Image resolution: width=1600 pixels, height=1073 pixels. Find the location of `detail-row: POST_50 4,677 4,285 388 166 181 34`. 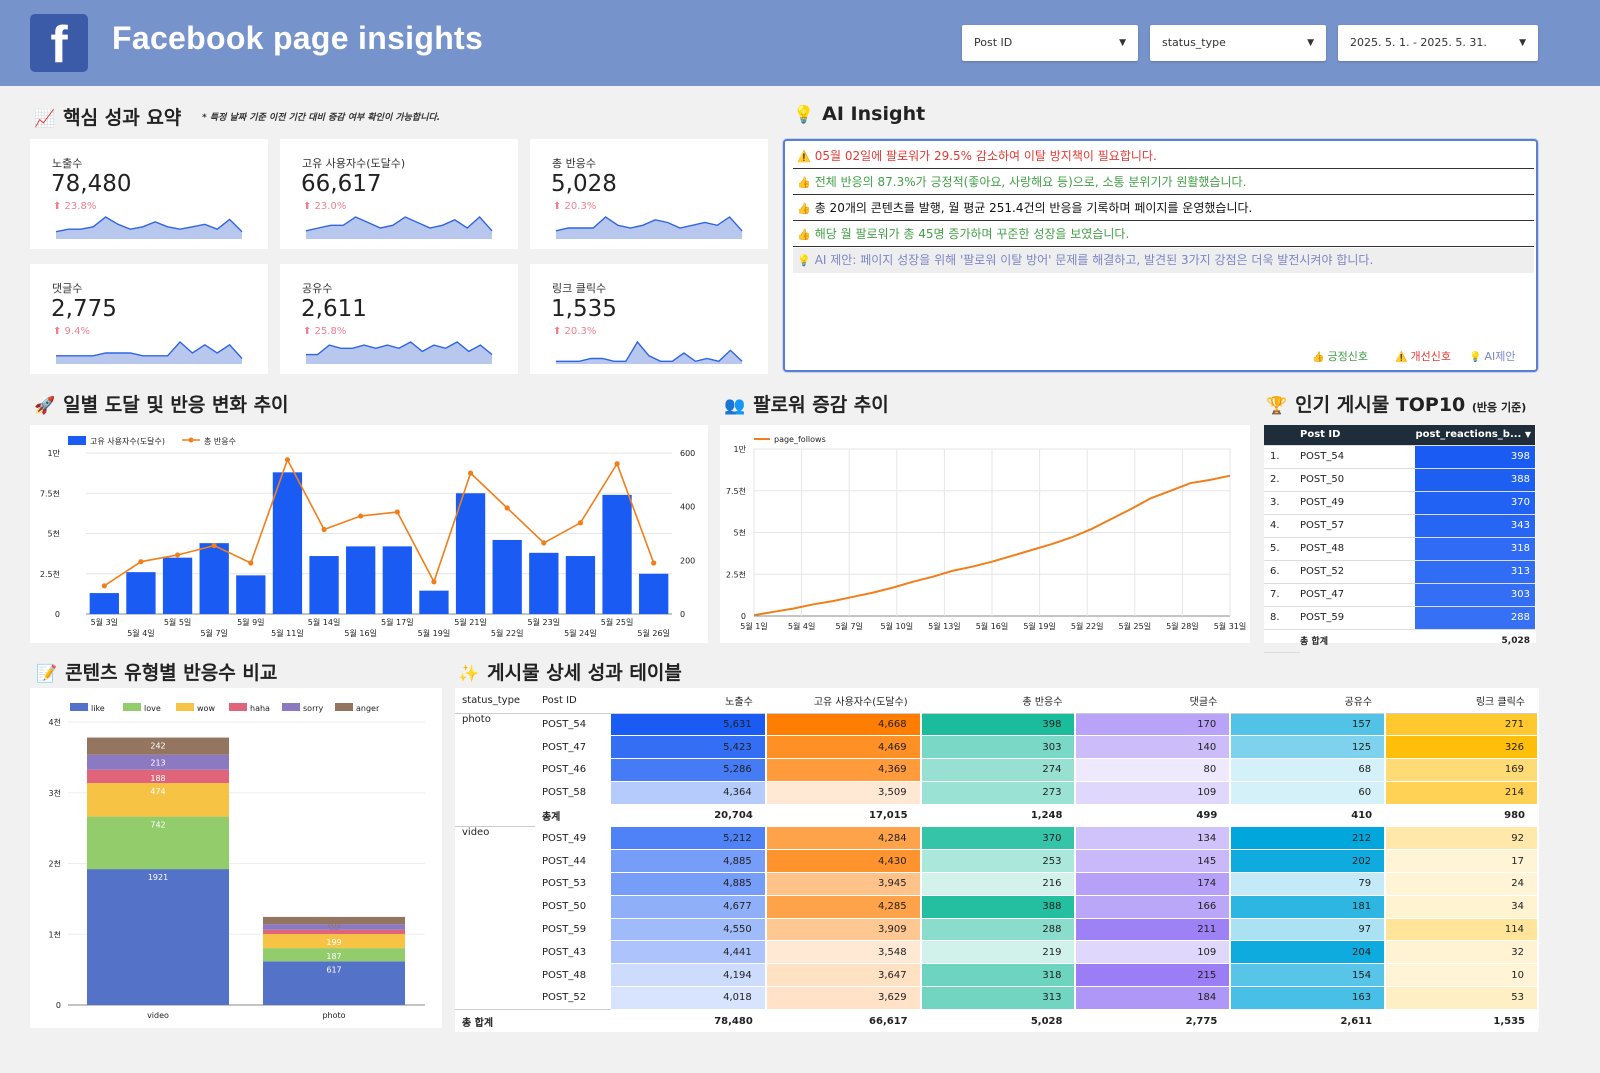

detail-row: POST_50 4,677 4,285 388 166 181 34 is located at coordinates (997, 907).